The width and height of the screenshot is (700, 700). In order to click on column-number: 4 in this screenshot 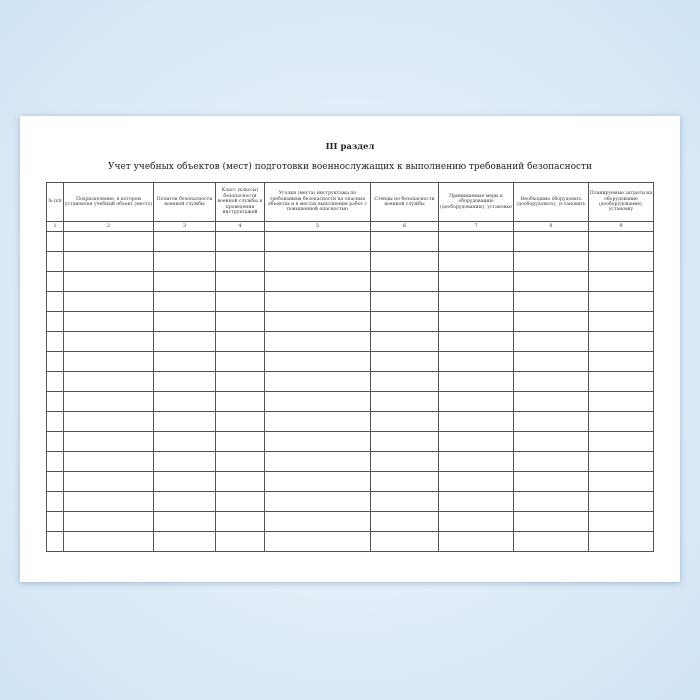, I will do `click(240, 226)`.